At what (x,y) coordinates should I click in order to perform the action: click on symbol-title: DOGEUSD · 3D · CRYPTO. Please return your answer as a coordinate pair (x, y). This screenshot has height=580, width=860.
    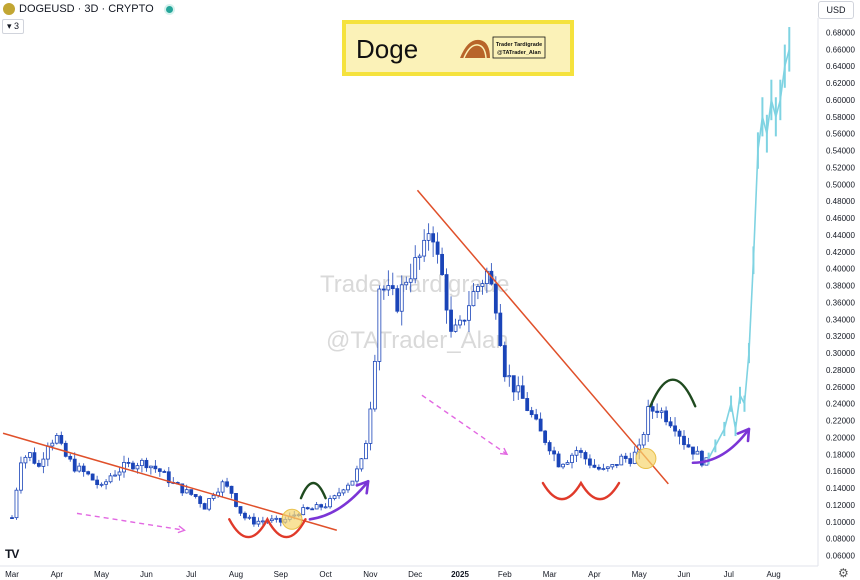
    Looking at the image, I should click on (86, 9).